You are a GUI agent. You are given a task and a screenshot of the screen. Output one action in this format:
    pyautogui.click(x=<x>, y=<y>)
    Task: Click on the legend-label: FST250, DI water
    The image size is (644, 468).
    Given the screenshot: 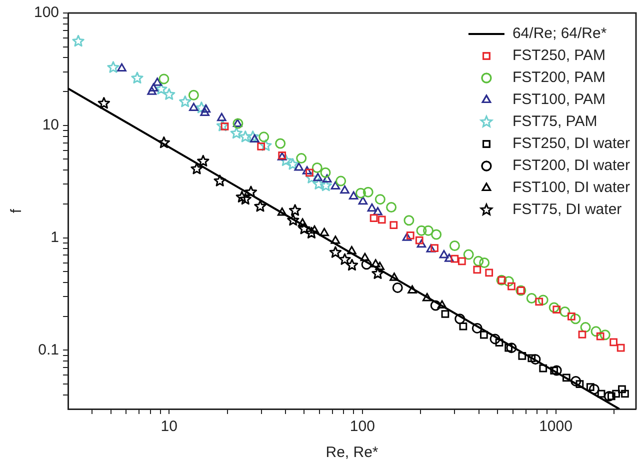 What is the action you would take?
    pyautogui.click(x=571, y=143)
    